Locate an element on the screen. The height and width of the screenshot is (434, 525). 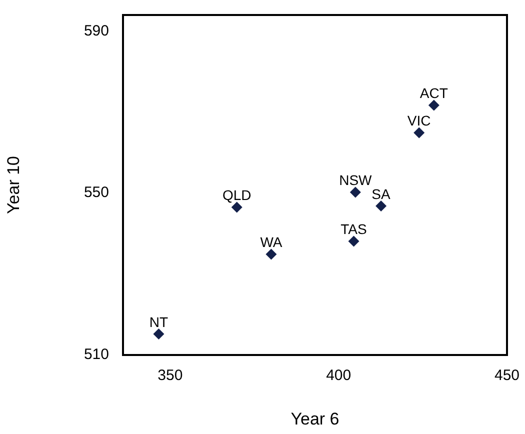
annotation: TAS is located at coordinates (353, 229).